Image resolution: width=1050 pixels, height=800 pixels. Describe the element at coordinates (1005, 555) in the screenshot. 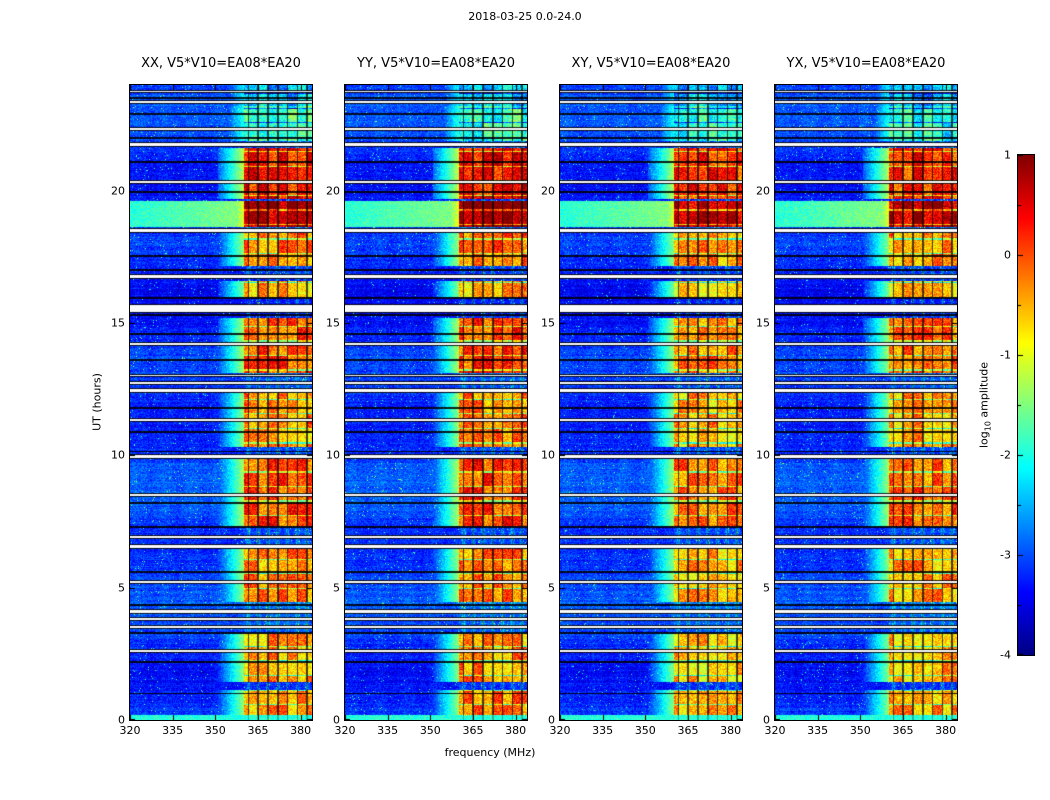

I see `colorbar-tick-label: -3` at that location.